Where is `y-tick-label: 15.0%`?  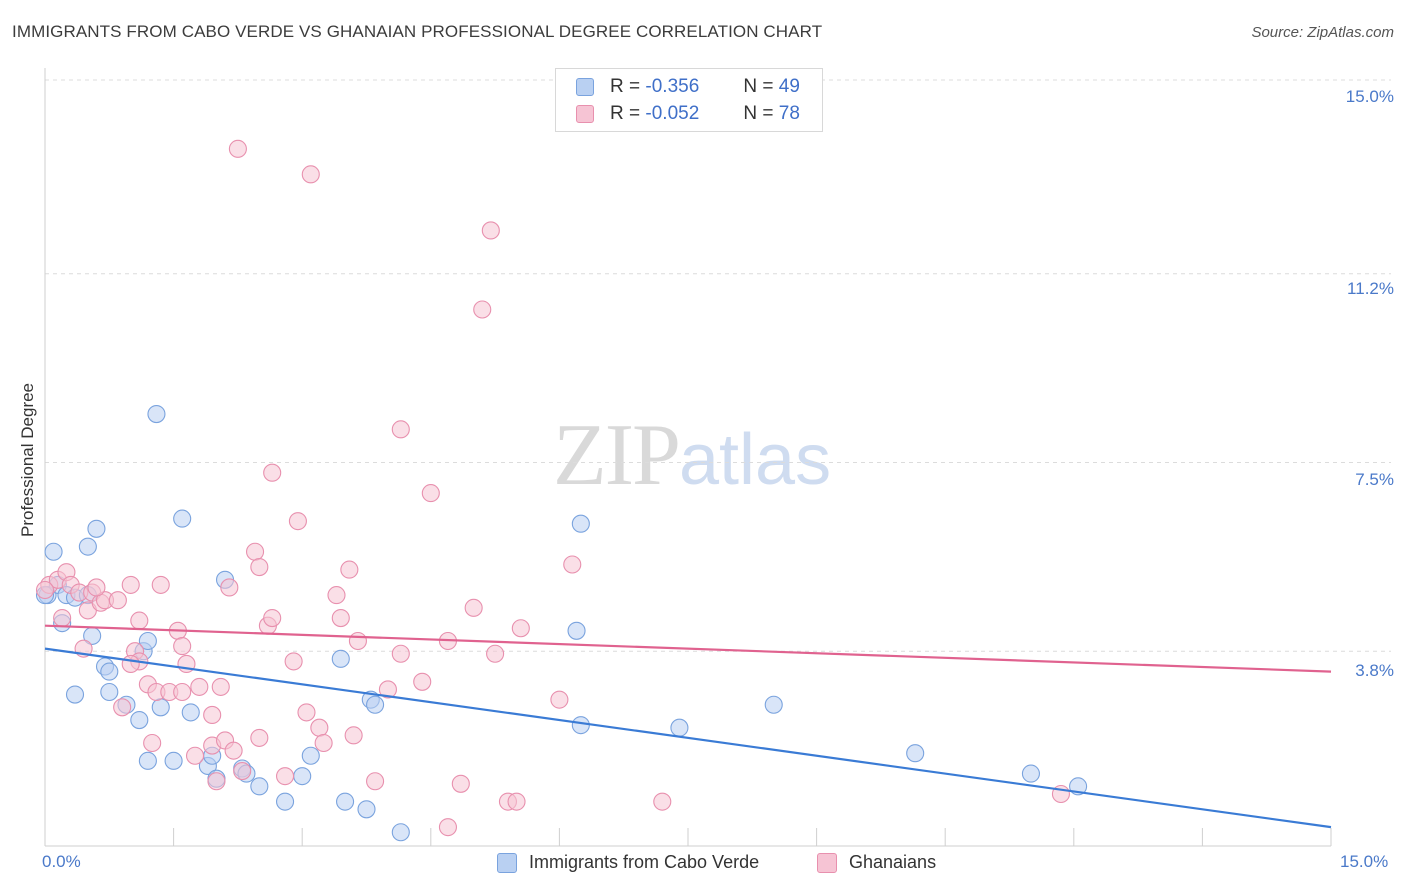
y-tick-label: 15.0% is located at coordinates (1369, 96).